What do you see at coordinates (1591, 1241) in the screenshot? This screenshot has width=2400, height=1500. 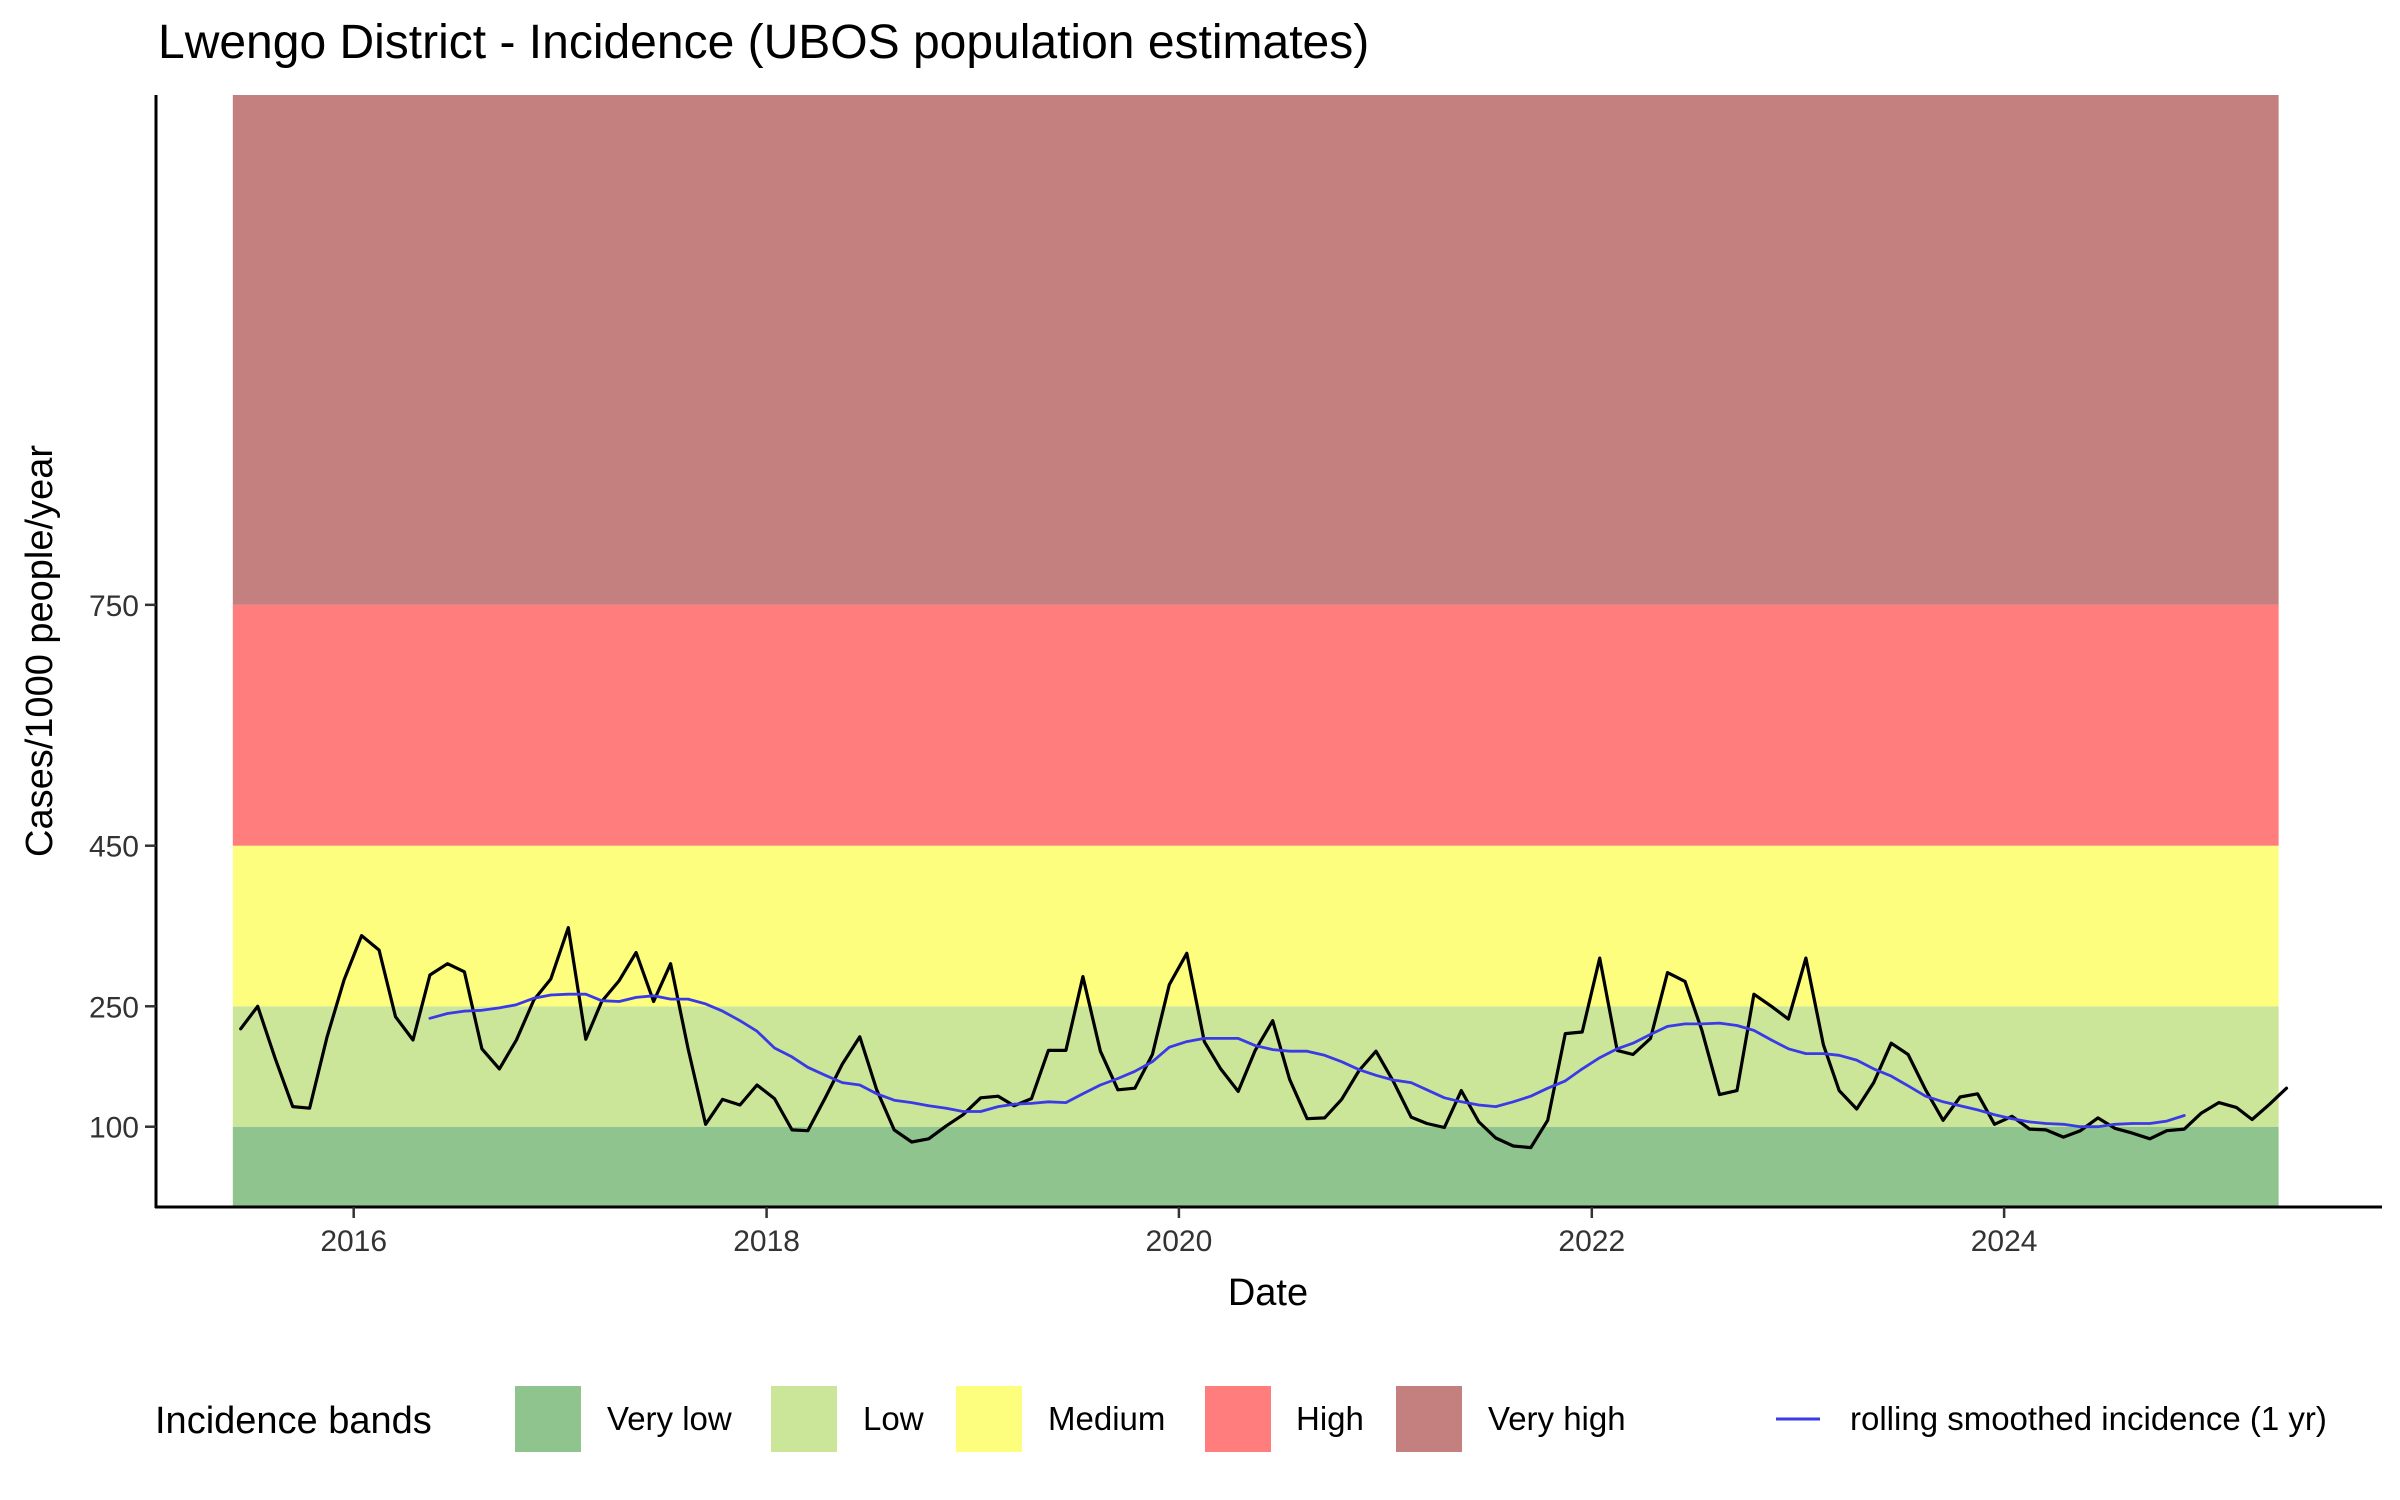 I see `x-tick-label-2022: 2022` at bounding box center [1591, 1241].